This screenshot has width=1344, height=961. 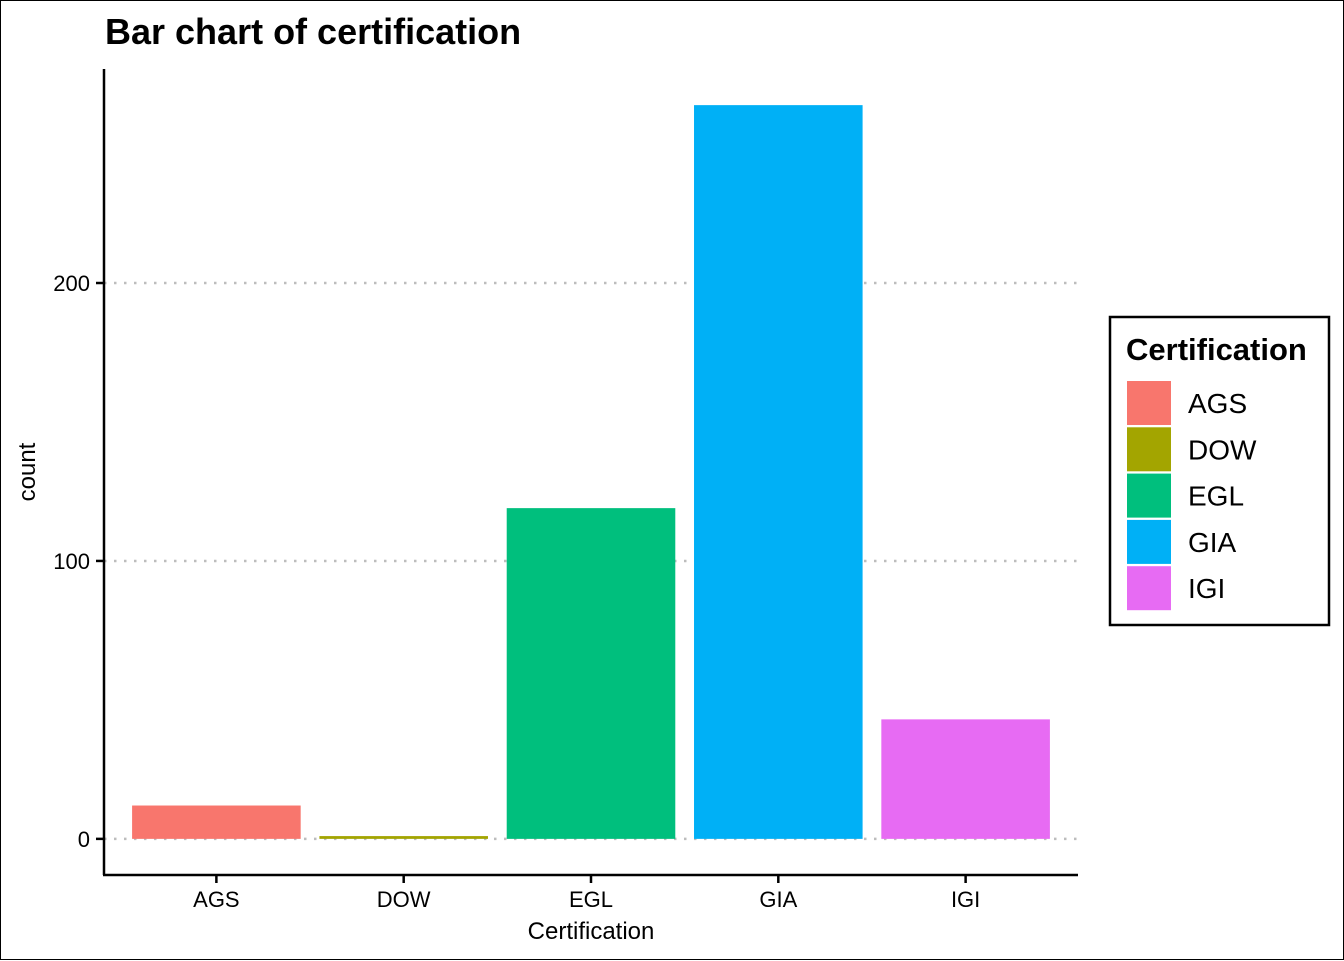 I want to click on legend-swatch-egl, so click(x=1149, y=495).